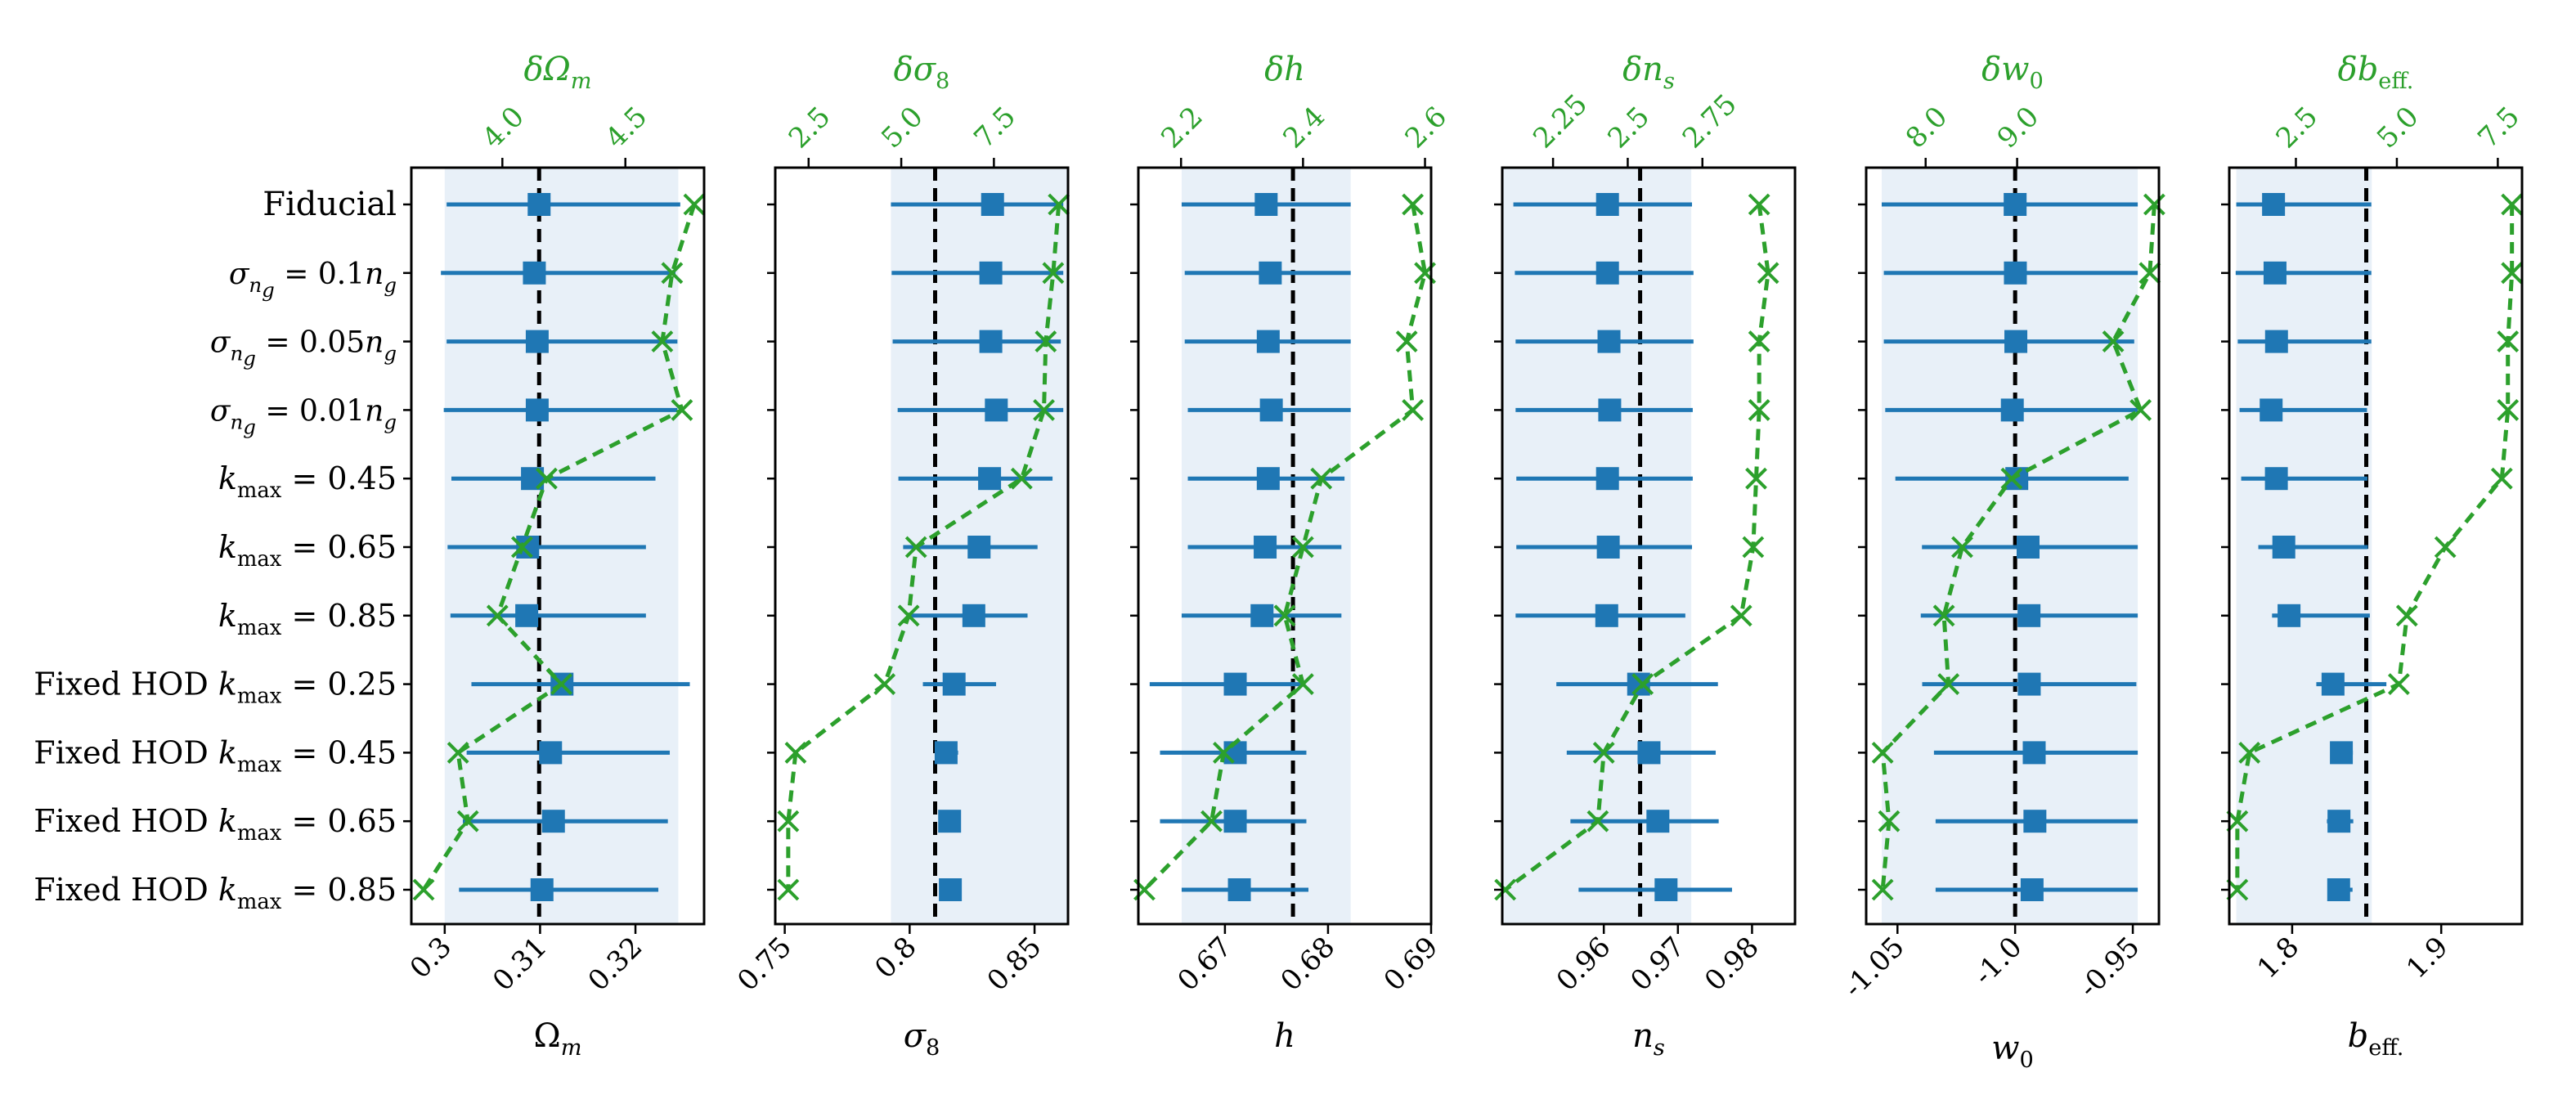 The image size is (2576, 1104). Describe the element at coordinates (2279, 958) in the screenshot. I see `x-tick-label: 1.8` at that location.